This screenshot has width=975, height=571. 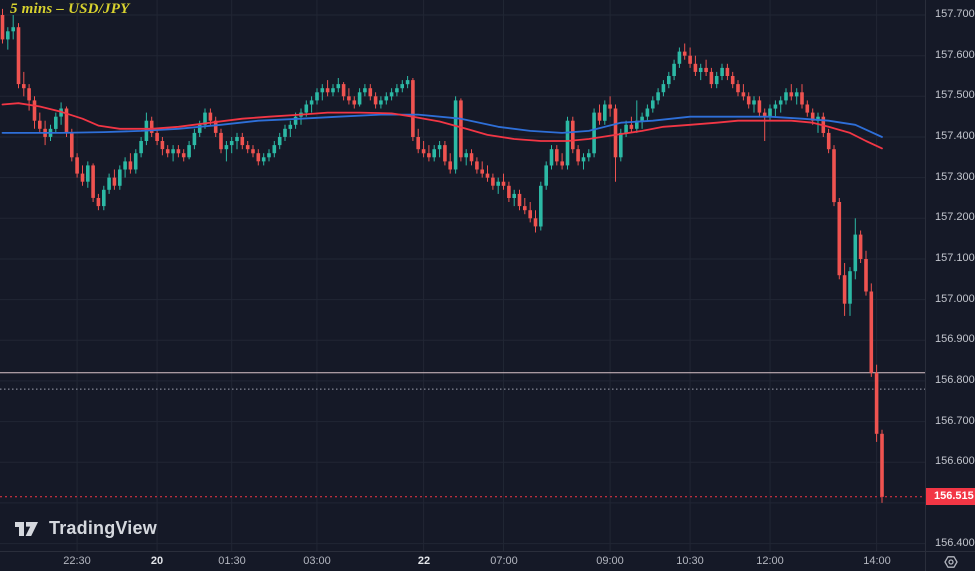 What do you see at coordinates (955, 258) in the screenshot?
I see `price-axis-label: 157.100` at bounding box center [955, 258].